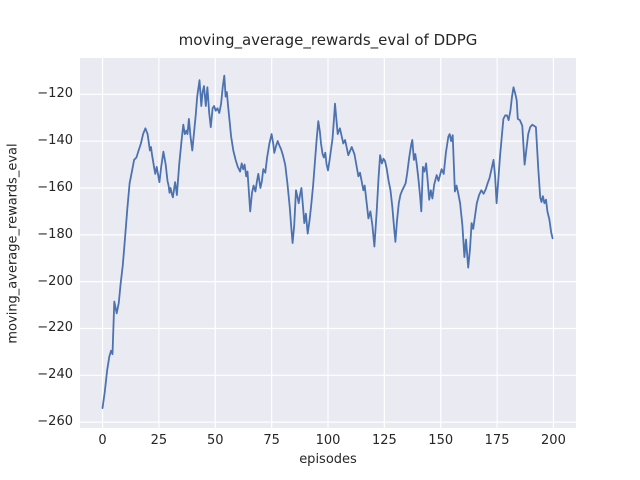 The image size is (640, 480). Describe the element at coordinates (13, 243) in the screenshot. I see `y-axis-label: moving_average_rewards_eval` at that location.